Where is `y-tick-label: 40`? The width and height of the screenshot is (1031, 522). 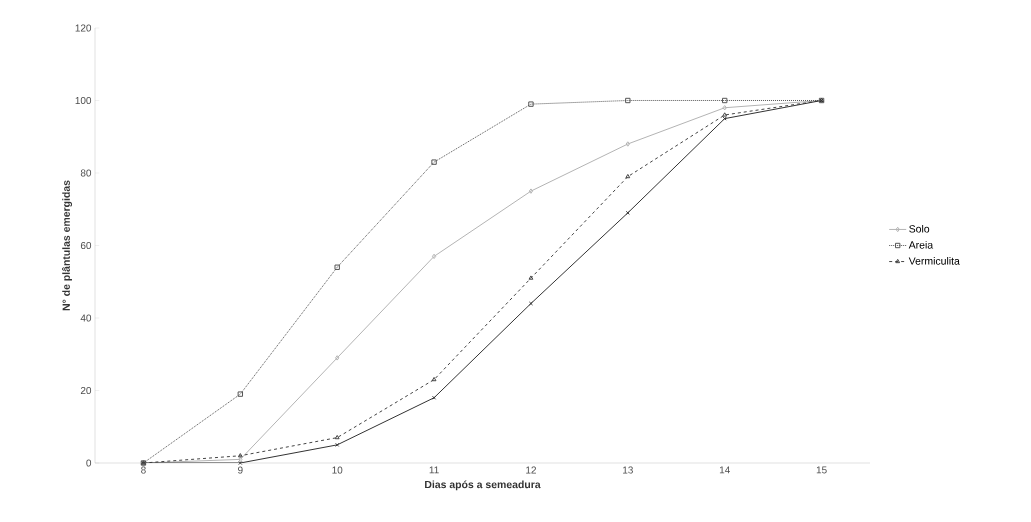 y-tick-label: 40 is located at coordinates (86, 318).